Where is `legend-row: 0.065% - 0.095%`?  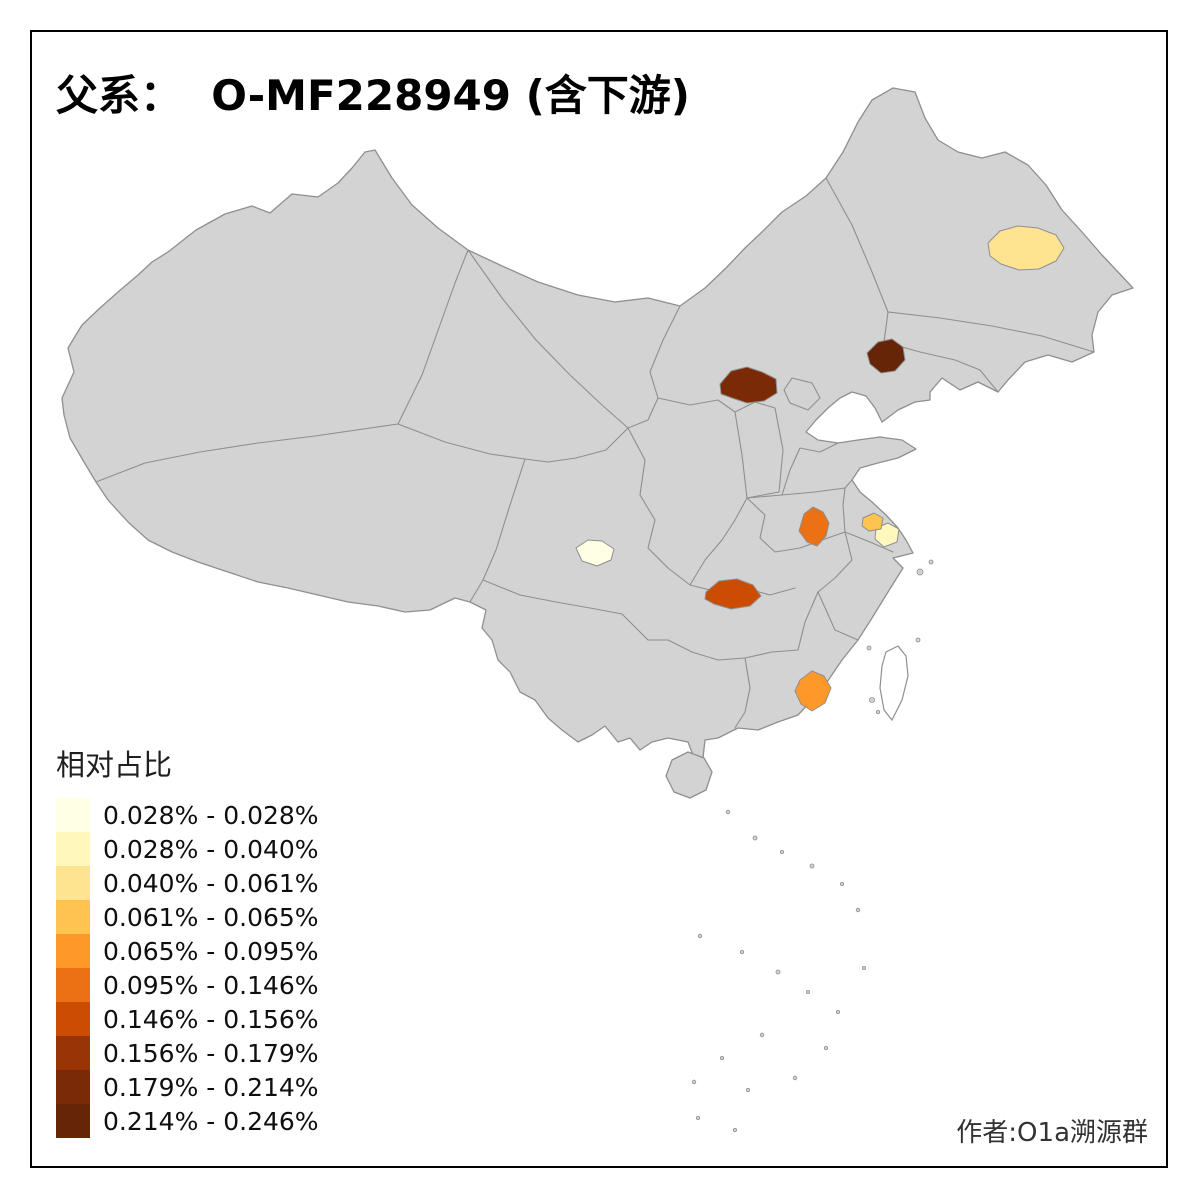
legend-row: 0.065% - 0.095% is located at coordinates (187, 951).